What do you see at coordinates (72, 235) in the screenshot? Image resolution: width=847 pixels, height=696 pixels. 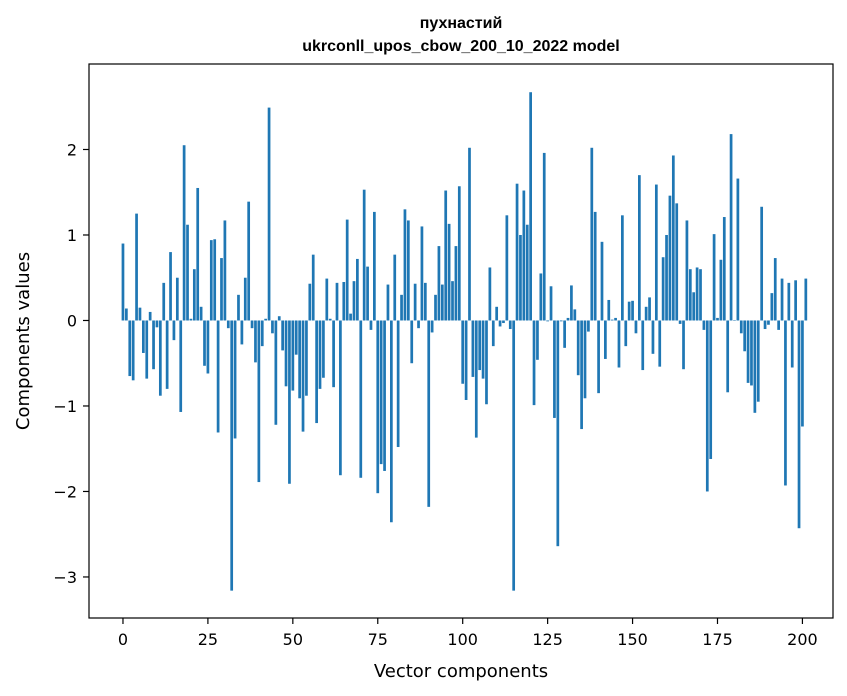 I see `y-tick-label-1: 1` at bounding box center [72, 235].